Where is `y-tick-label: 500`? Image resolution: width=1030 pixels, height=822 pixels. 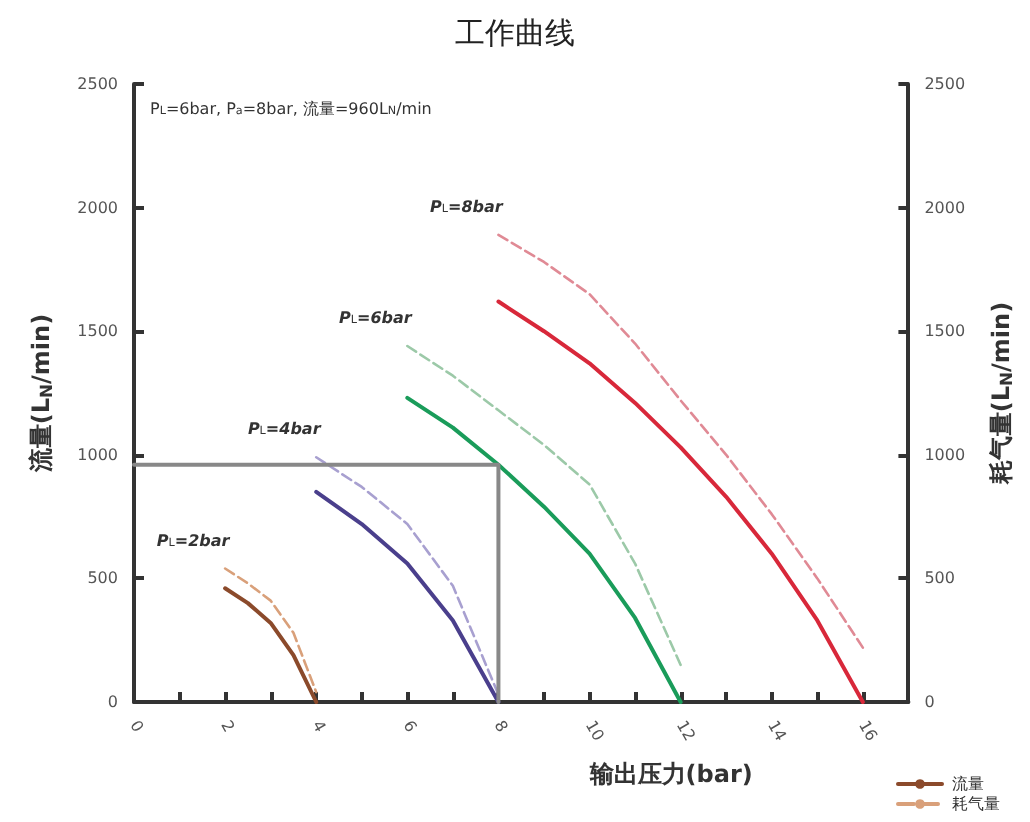
y-tick-label: 500 is located at coordinates (102, 578).